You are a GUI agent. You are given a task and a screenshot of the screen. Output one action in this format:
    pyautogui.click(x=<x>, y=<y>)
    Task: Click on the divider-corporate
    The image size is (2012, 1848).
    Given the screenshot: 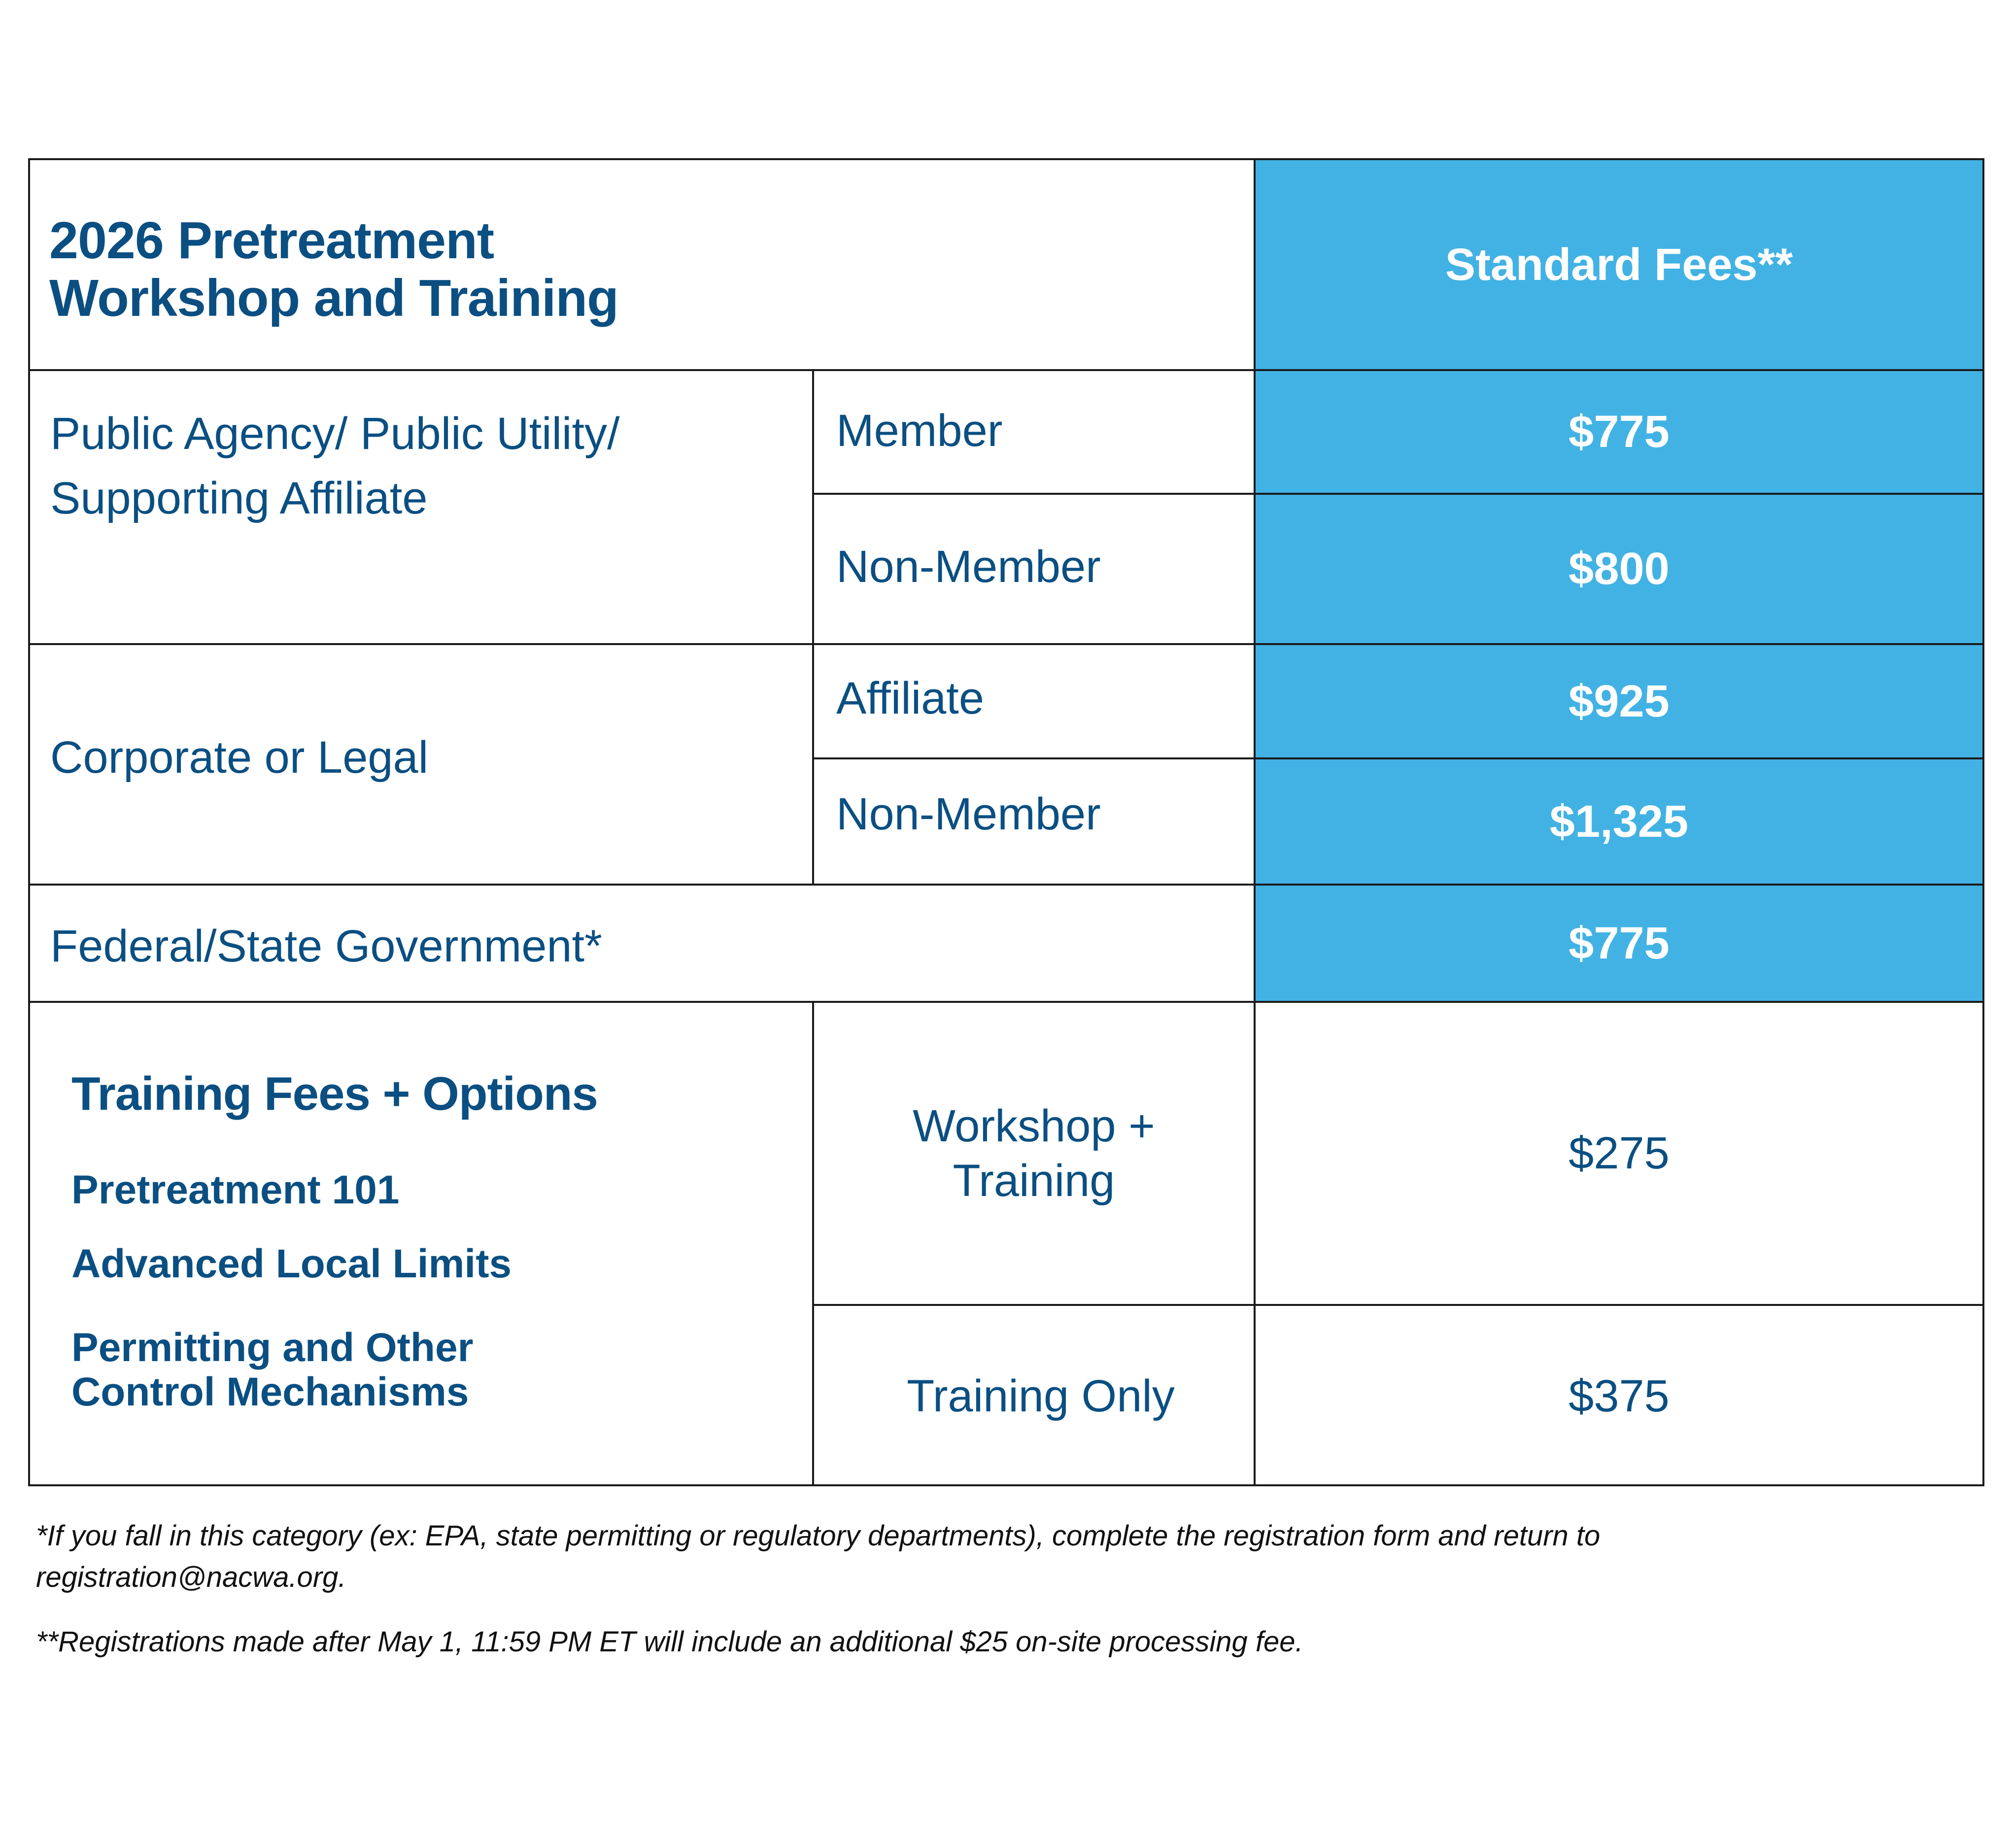 What is the action you would take?
    pyautogui.click(x=1006, y=885)
    